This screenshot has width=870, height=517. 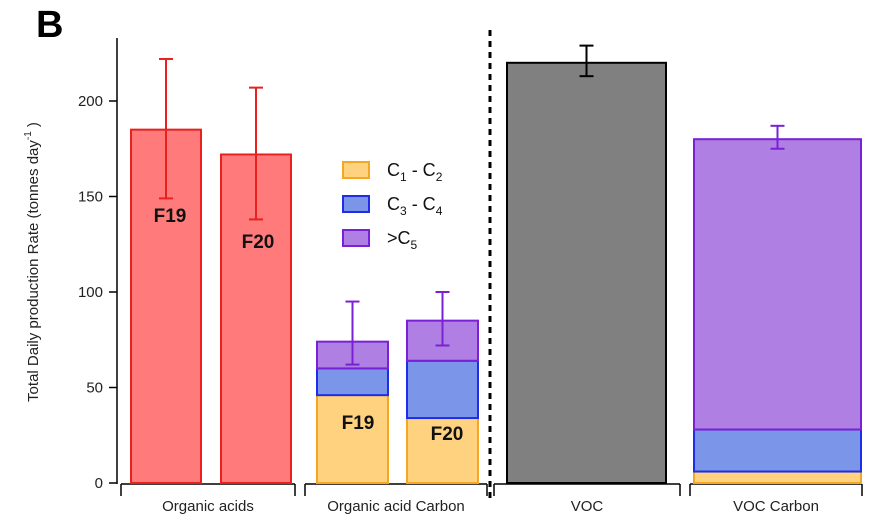 I want to click on panel-label: B, so click(x=50, y=25).